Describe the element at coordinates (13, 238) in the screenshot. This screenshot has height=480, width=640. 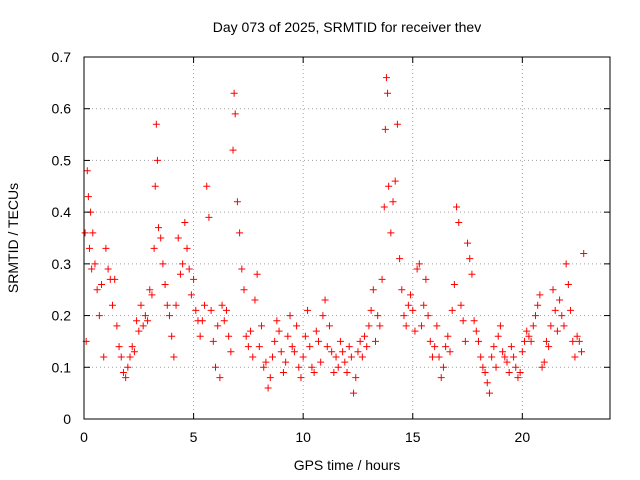
I see `y-axis-label: SRMTID / TECUs` at that location.